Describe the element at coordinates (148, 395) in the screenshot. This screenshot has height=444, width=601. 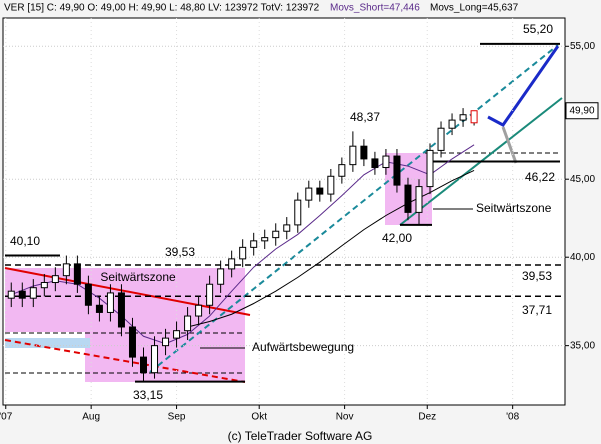
I see `level-label: 33,15` at that location.